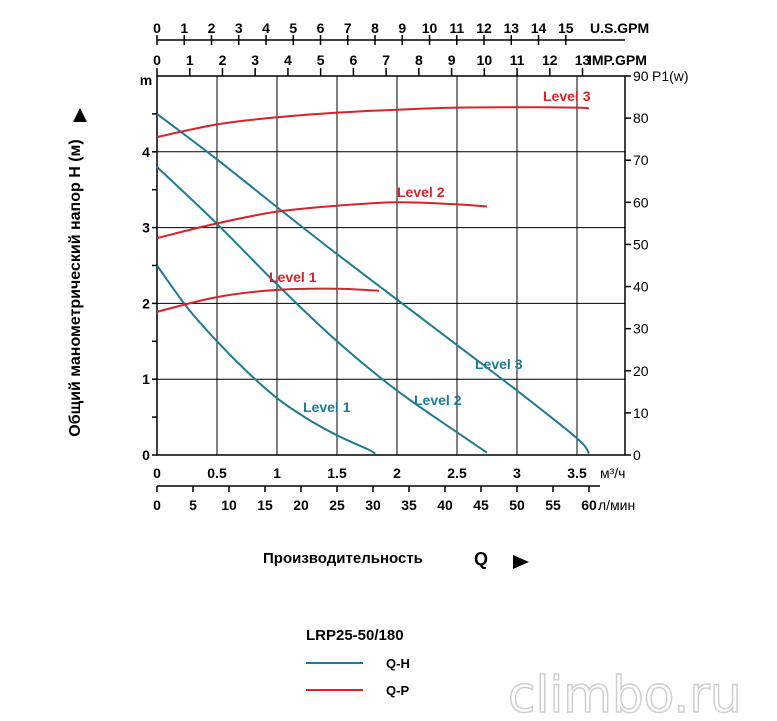 The height and width of the screenshot is (721, 777). Describe the element at coordinates (484, 28) in the screenshot. I see `x-usgpm-tick-label: 12` at that location.